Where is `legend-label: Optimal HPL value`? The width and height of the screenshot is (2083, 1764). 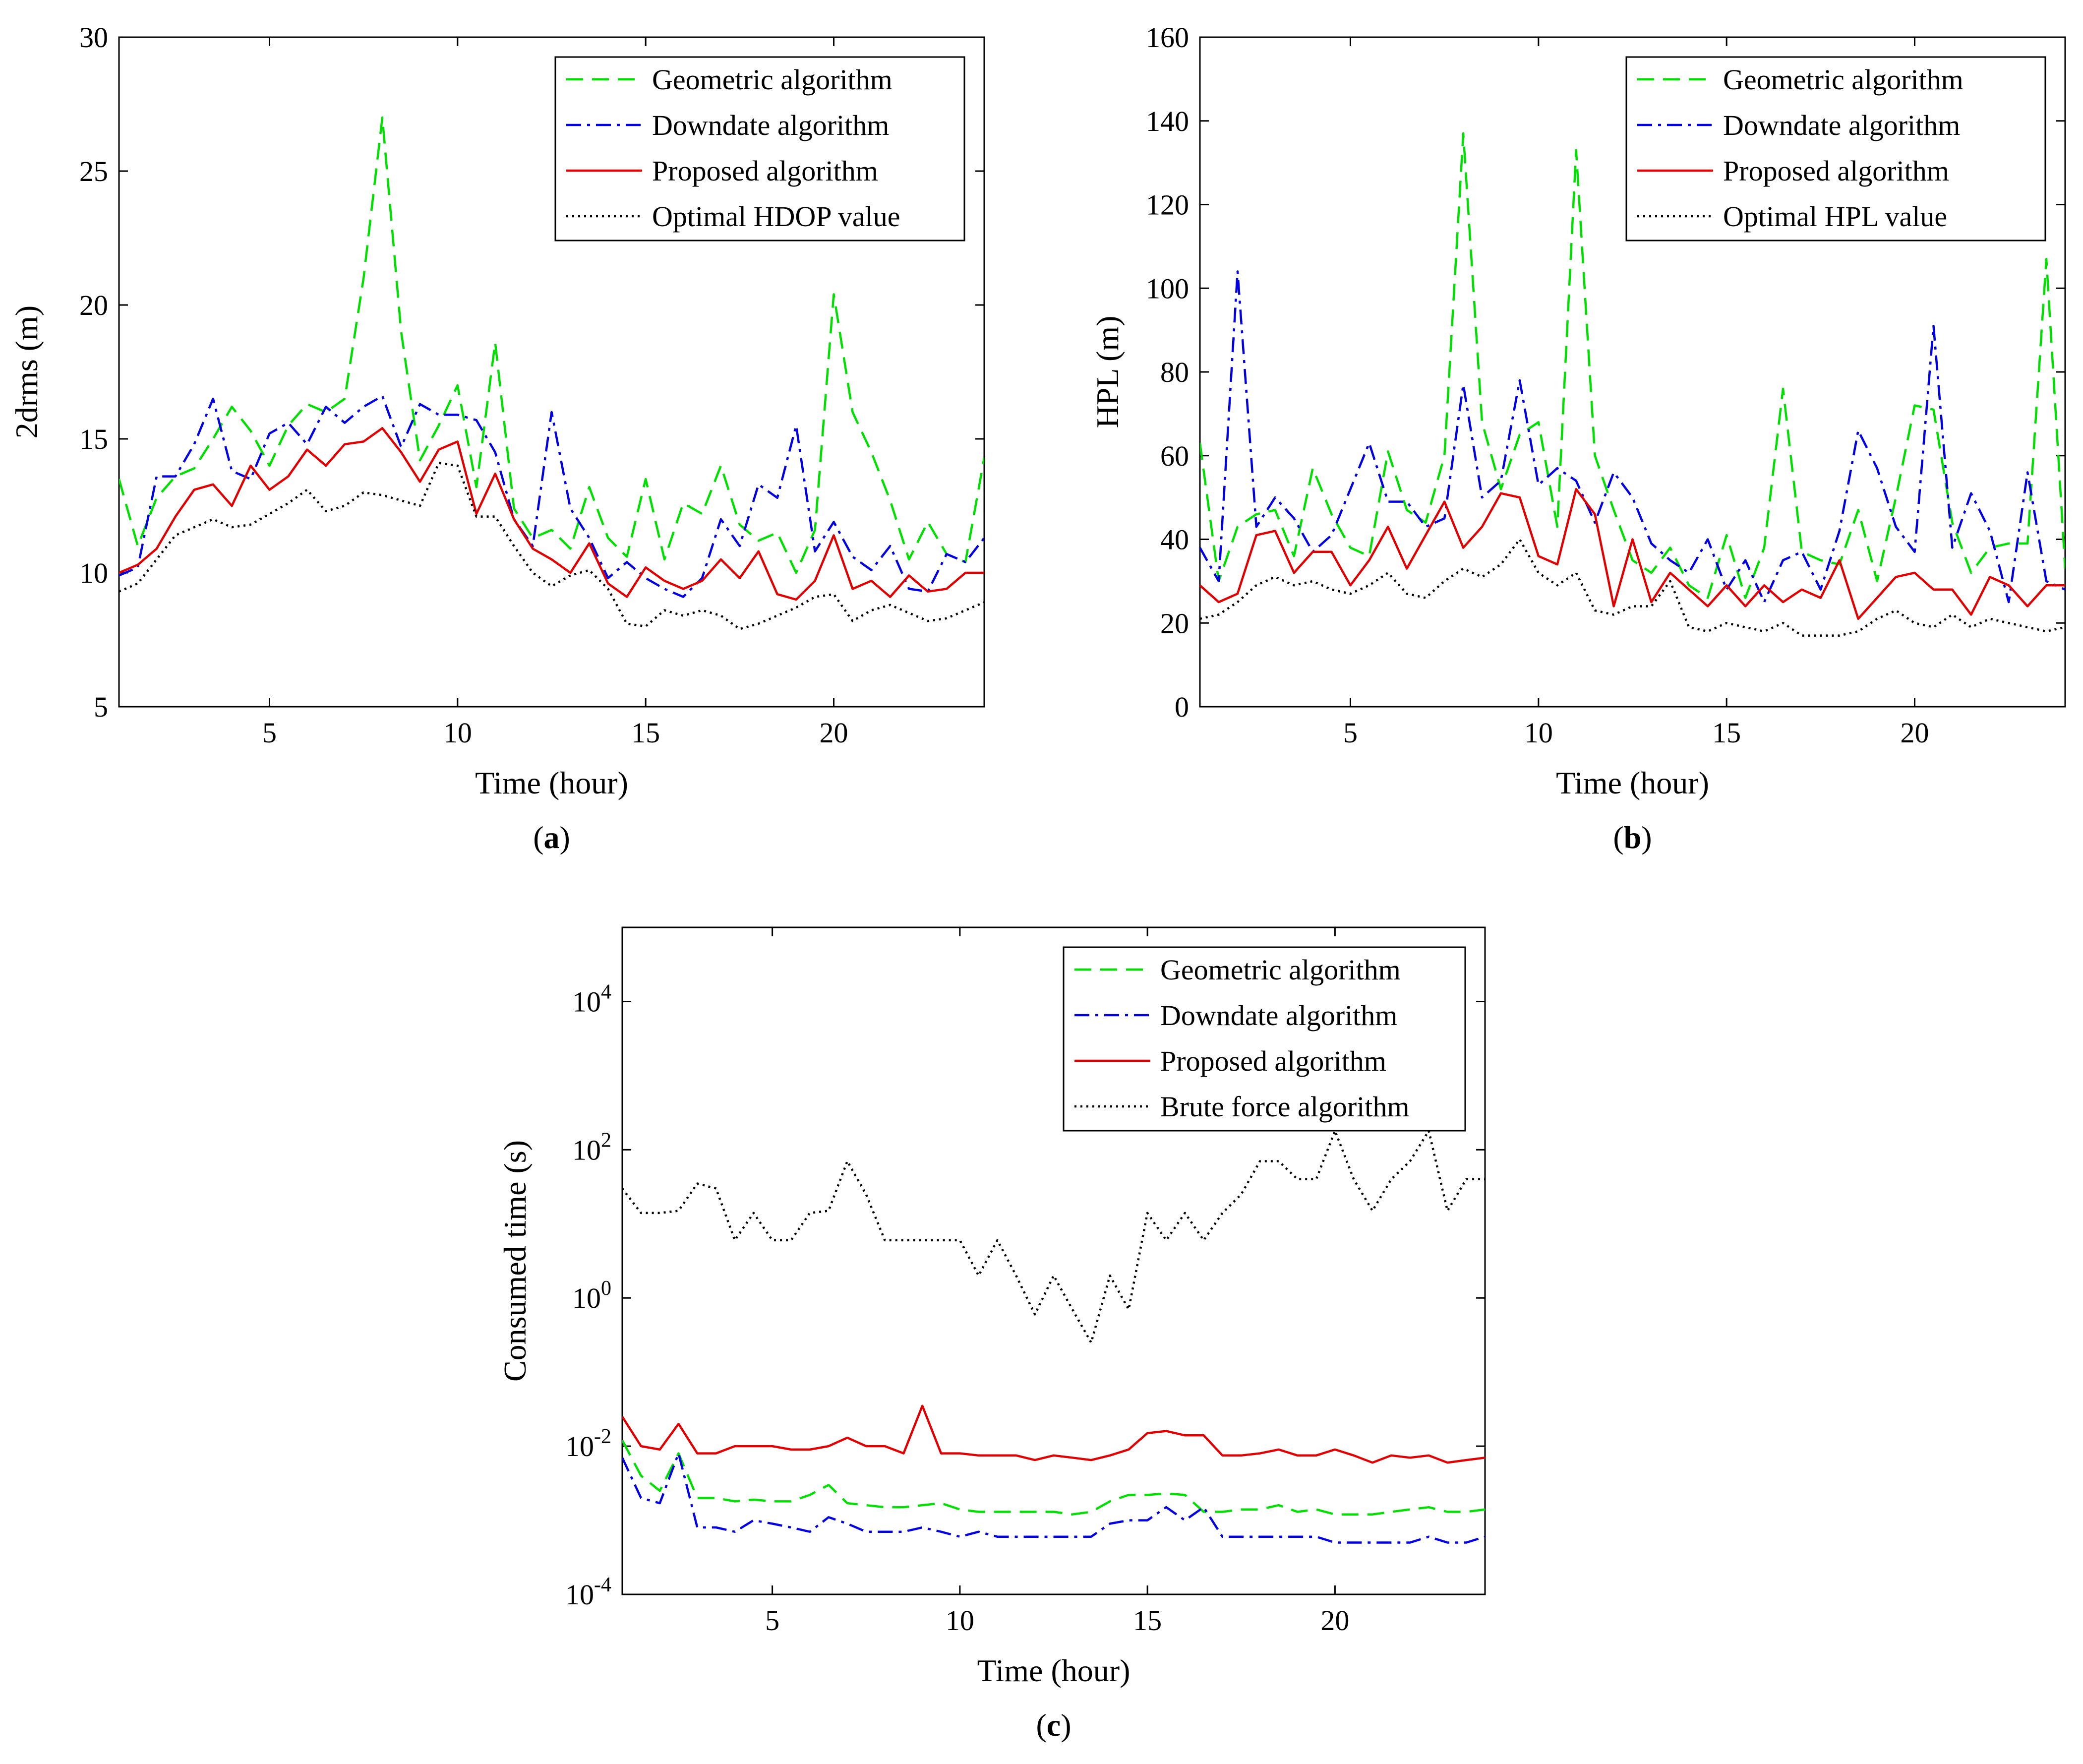 legend-label: Optimal HPL value is located at coordinates (1835, 216).